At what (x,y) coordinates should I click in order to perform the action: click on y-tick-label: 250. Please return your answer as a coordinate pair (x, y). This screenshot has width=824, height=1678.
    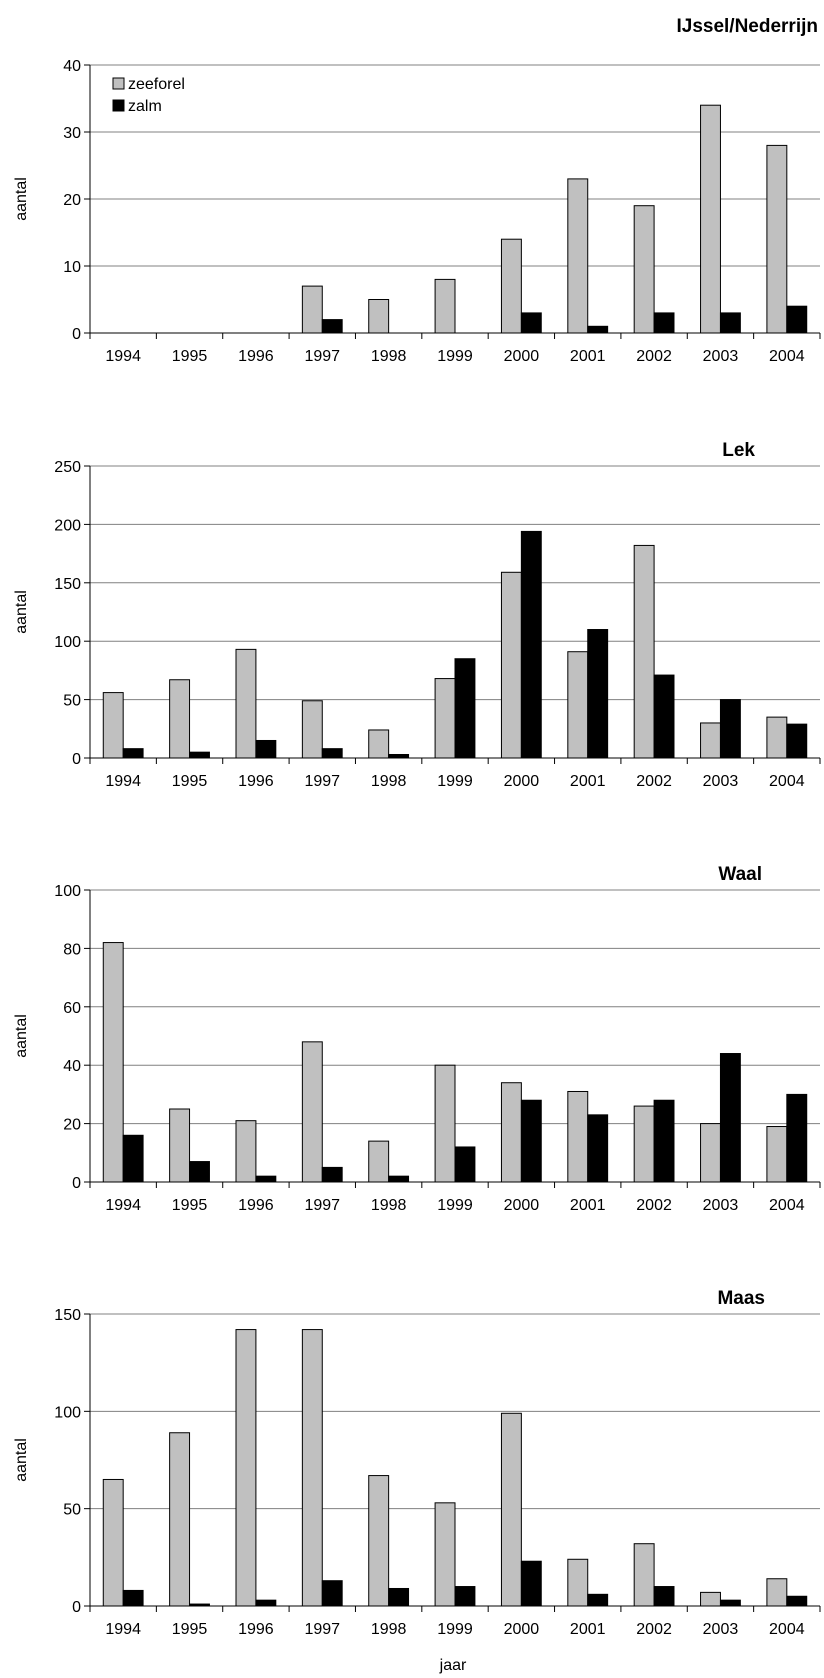
    Looking at the image, I should click on (67, 467).